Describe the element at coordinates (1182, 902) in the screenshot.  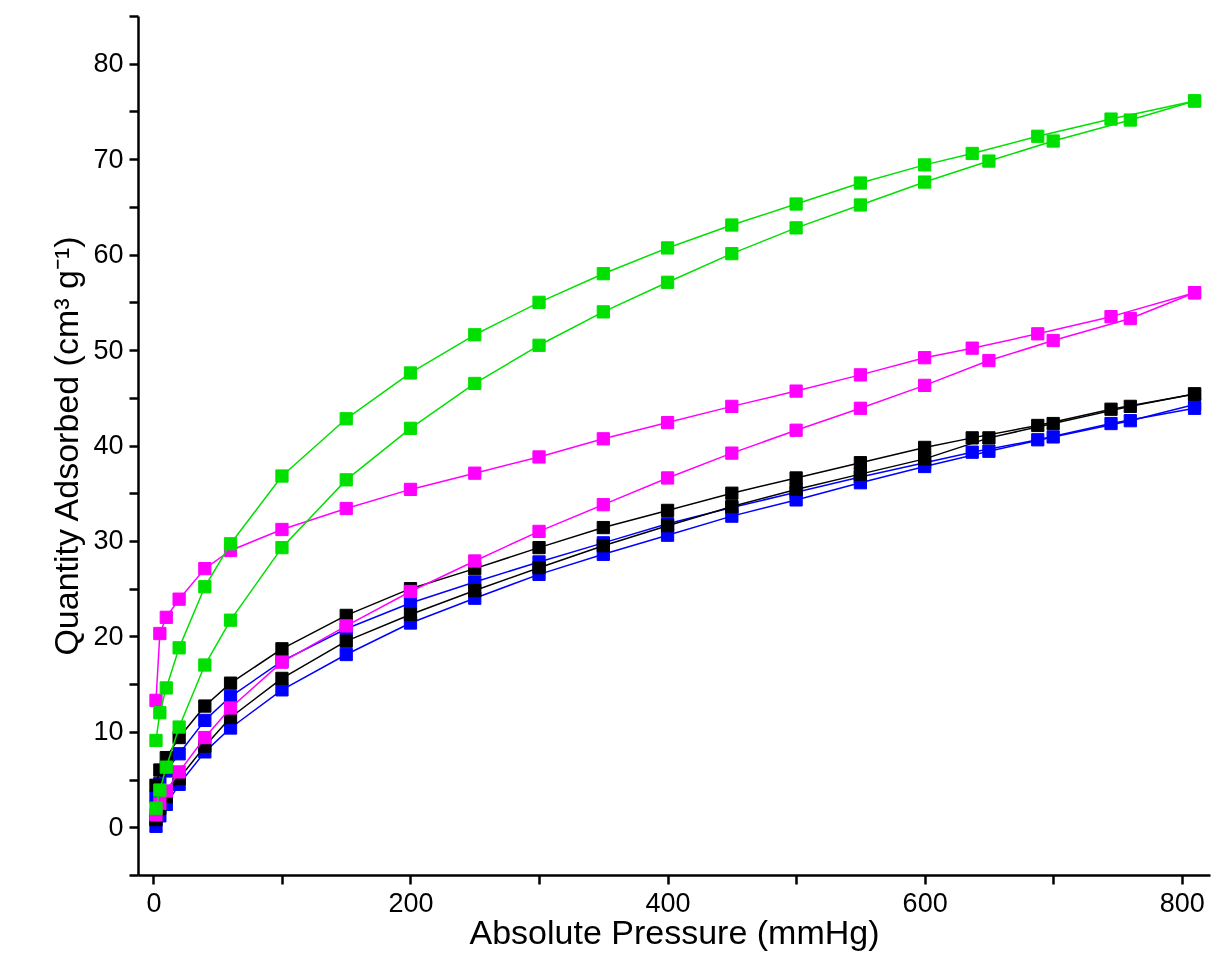
I see `x-tick-label: 800` at that location.